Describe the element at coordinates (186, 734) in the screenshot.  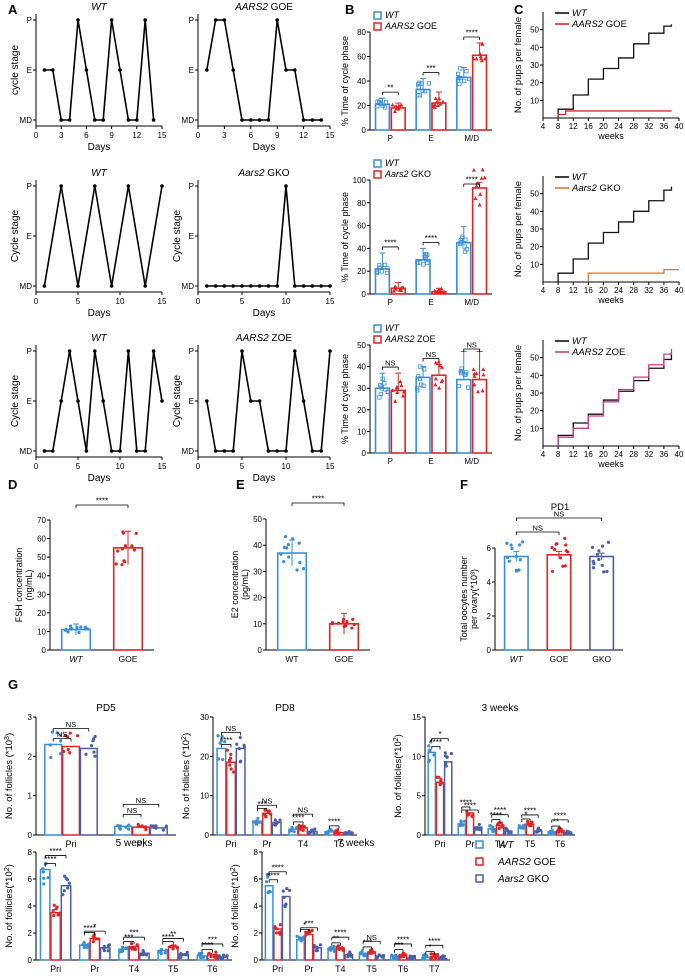
I see `y-axis-label-end: )` at that location.